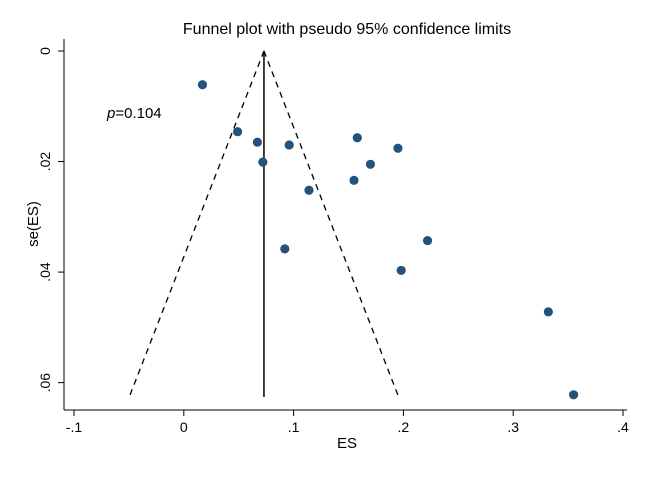 The image size is (649, 477). I want to click on x-tick-label: .1, so click(294, 427).